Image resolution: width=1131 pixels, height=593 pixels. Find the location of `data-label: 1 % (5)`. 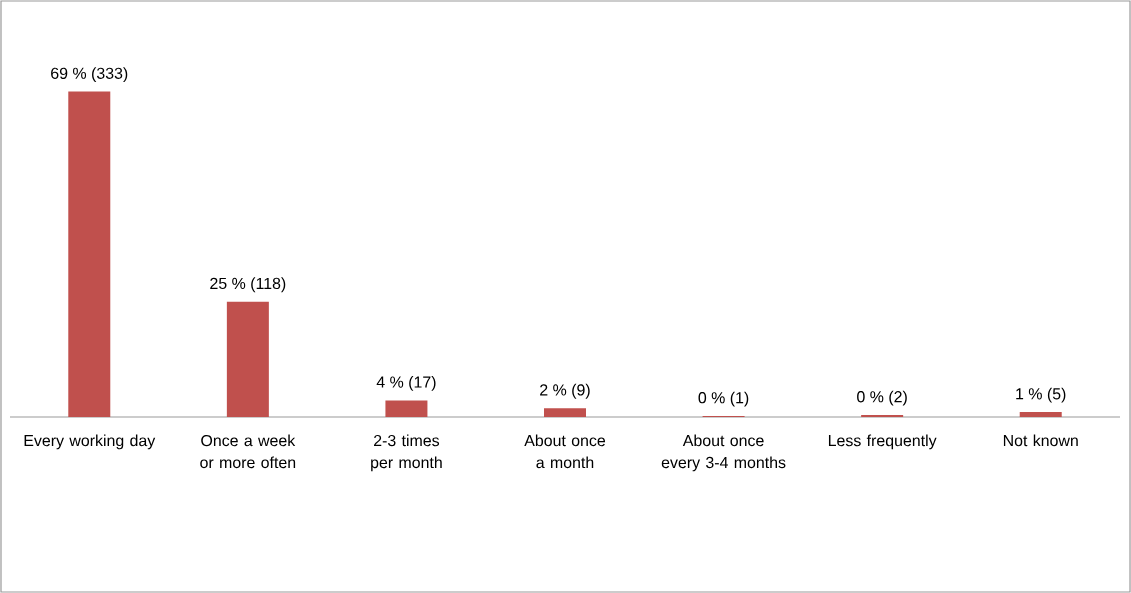

data-label: 1 % (5) is located at coordinates (1041, 395).